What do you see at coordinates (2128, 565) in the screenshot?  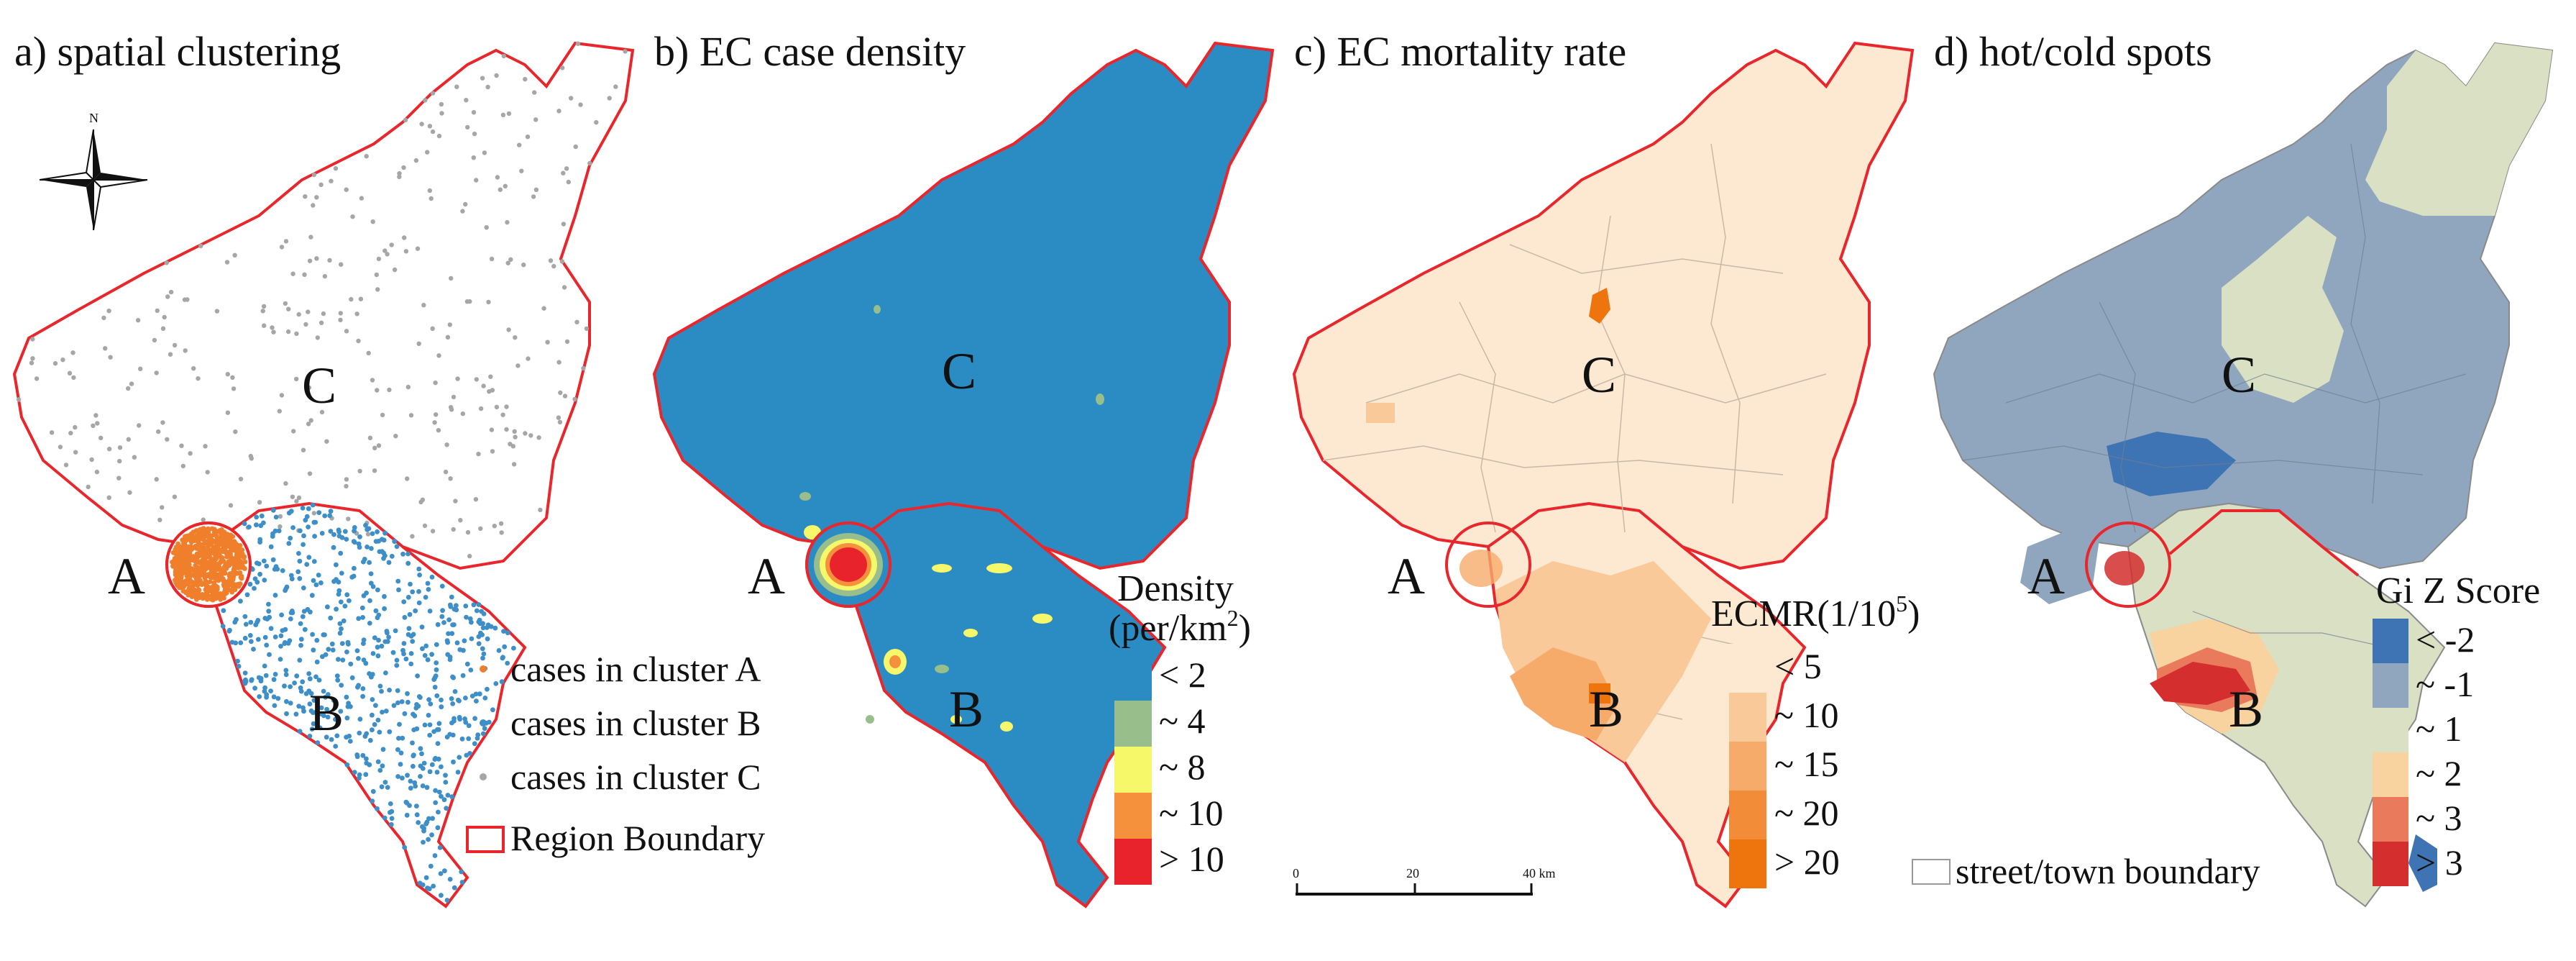 I see `hotcold-region-a-ring` at bounding box center [2128, 565].